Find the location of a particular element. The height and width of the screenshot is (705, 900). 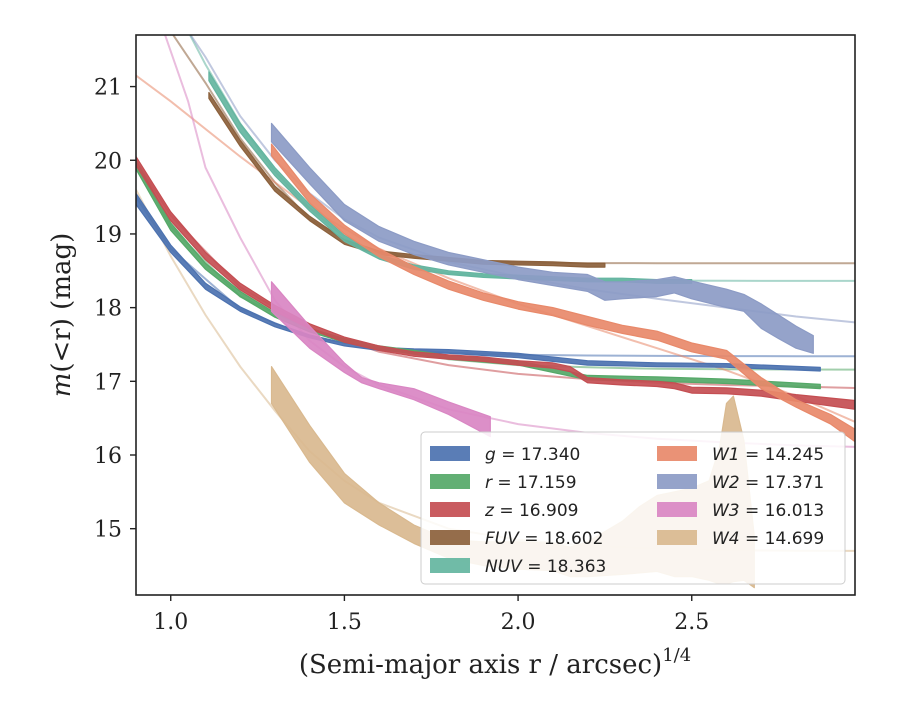

legend-item-NUV: NUV = 18.363 is located at coordinates (518, 567).